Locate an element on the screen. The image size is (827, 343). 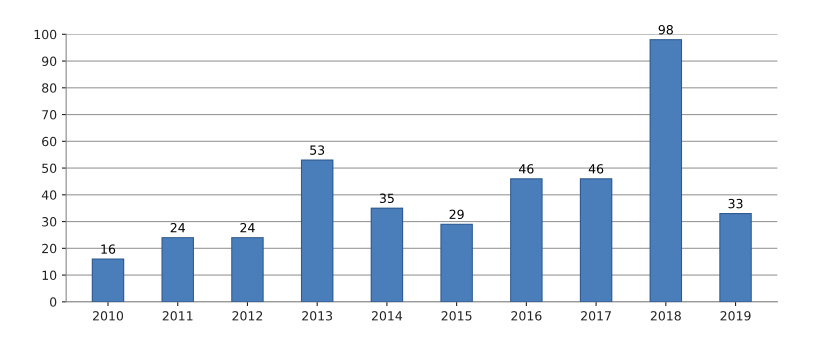
data-label: 33 is located at coordinates (735, 203).